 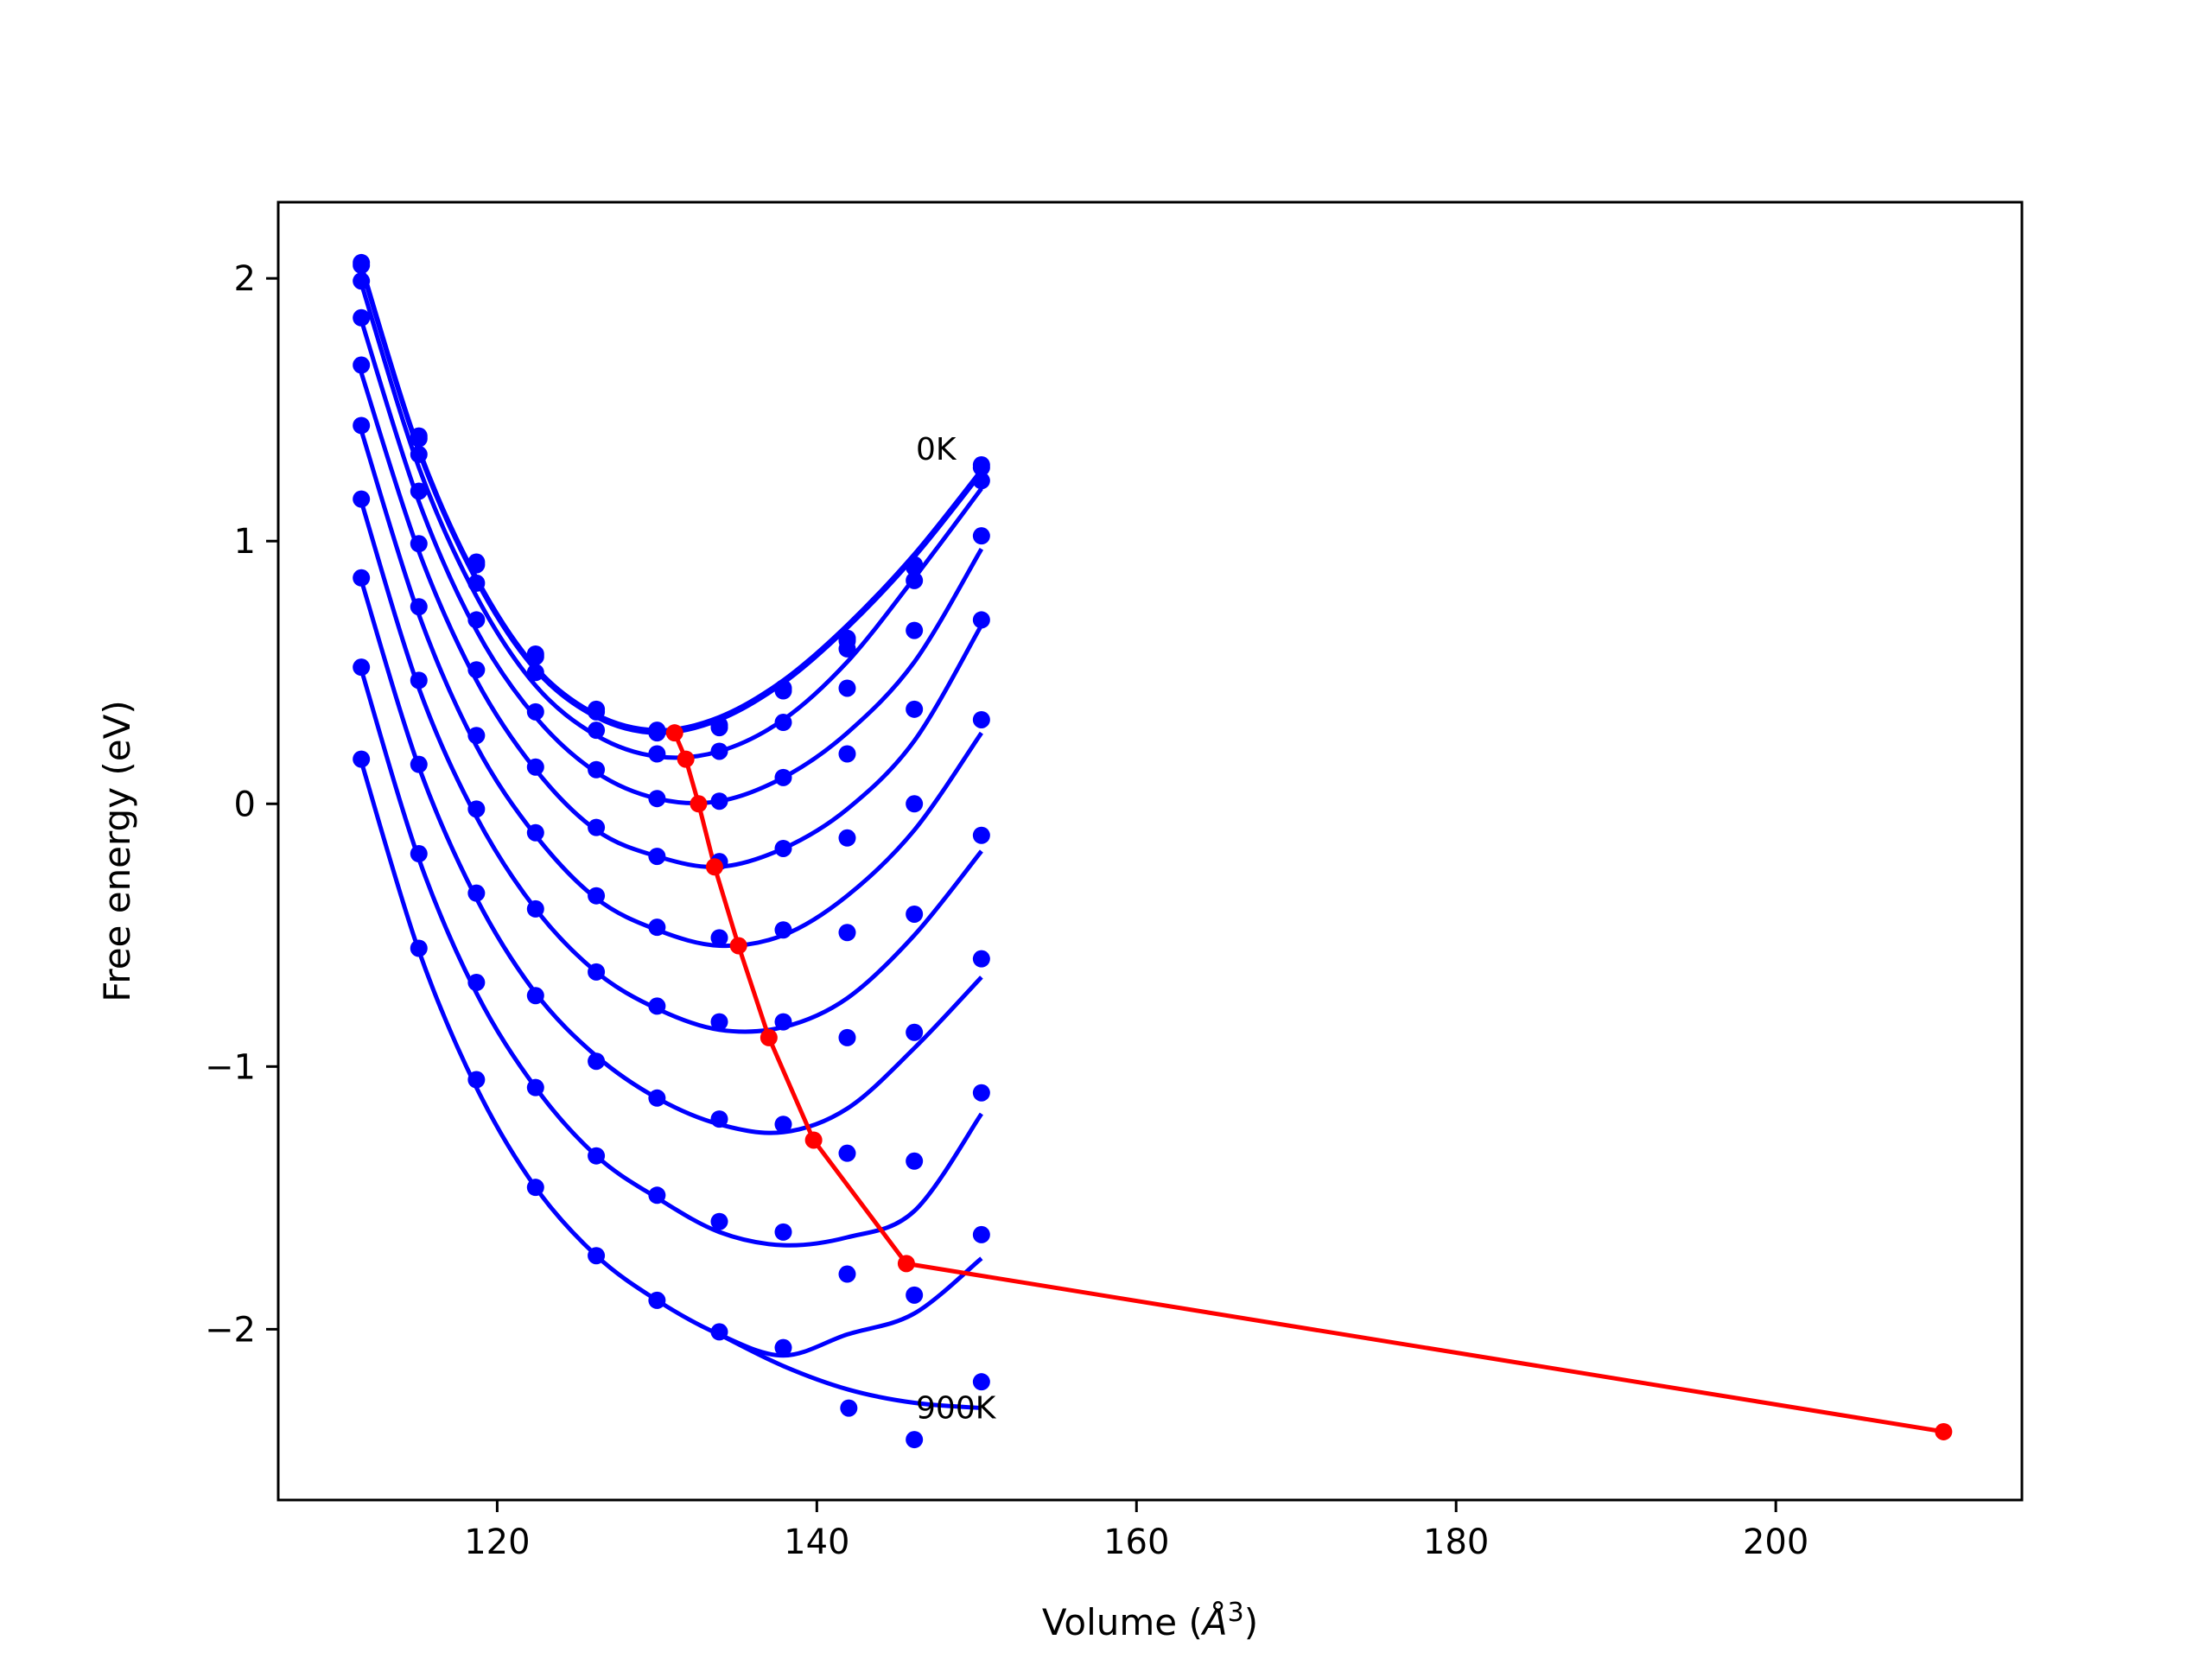 What do you see at coordinates (1136, 1542) in the screenshot?
I see `x-tick-label: 160` at bounding box center [1136, 1542].